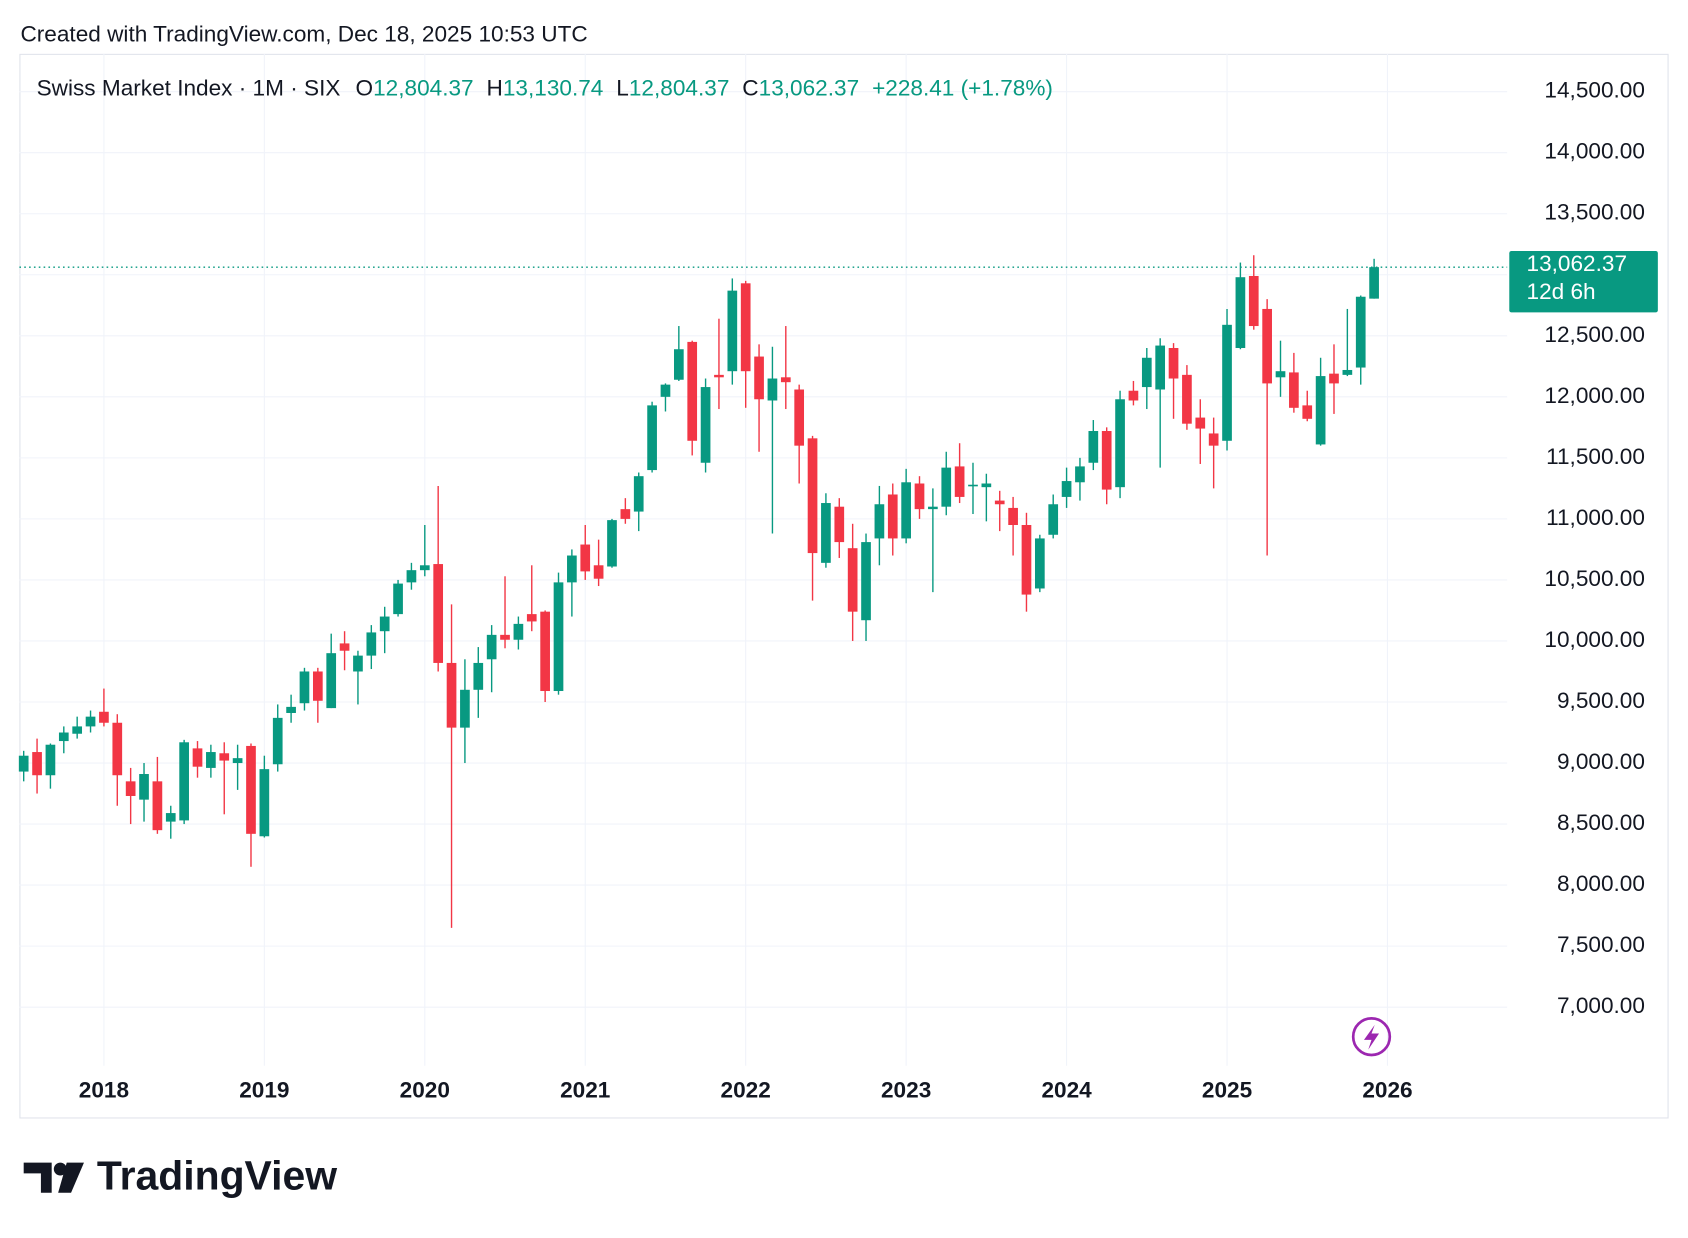 This screenshot has height=1238, width=1688. Describe the element at coordinates (365, 87) in the screenshot. I see `legend-key: O` at that location.